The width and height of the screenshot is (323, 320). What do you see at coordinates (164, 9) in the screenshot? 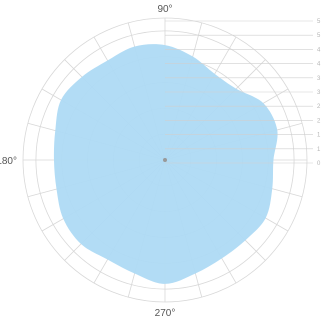
I see `angle-label-90: 90°` at bounding box center [164, 9].